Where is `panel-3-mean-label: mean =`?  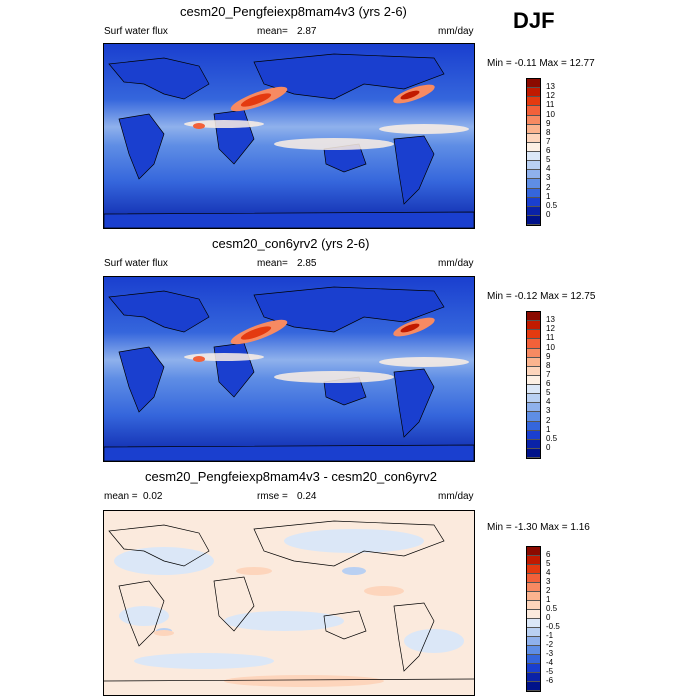
panel-3-mean-label: mean = is located at coordinates (121, 496).